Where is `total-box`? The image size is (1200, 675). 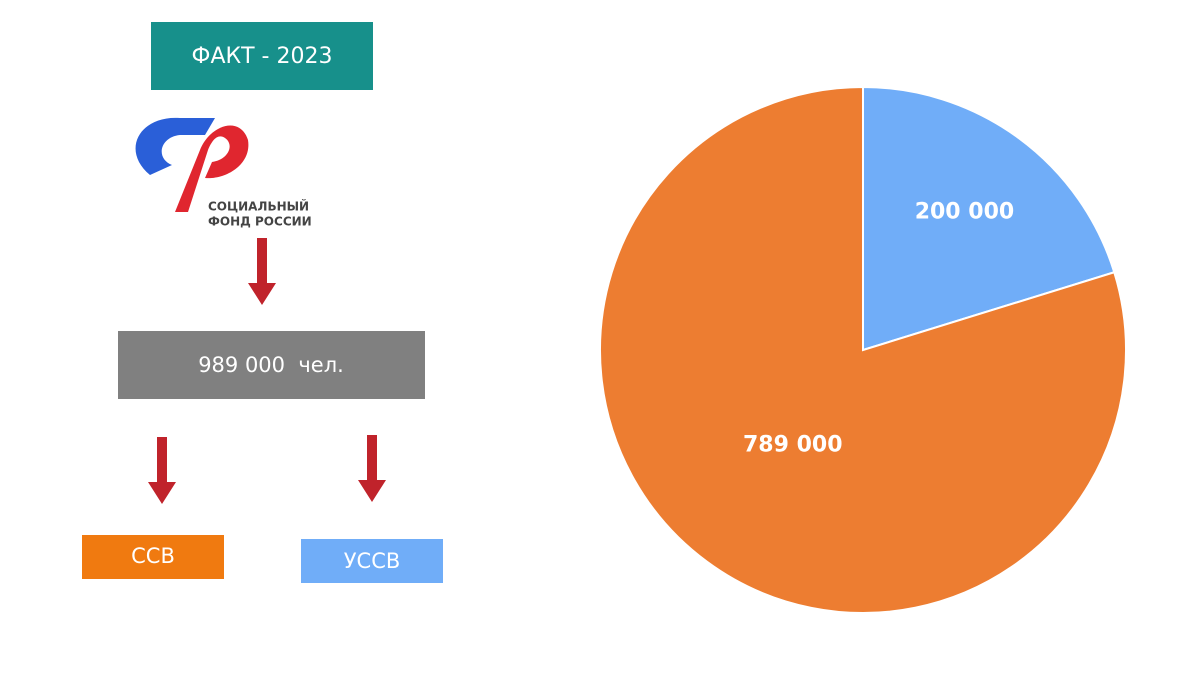 total-box is located at coordinates (271, 365).